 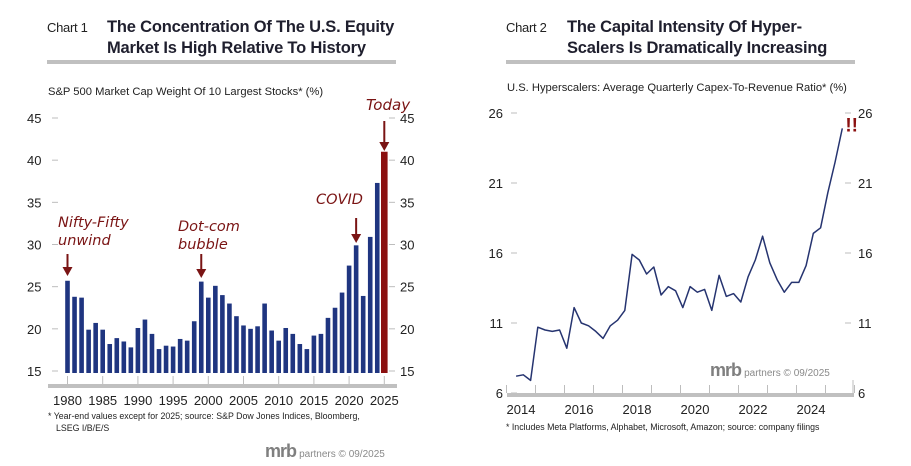 What do you see at coordinates (496, 253) in the screenshot?
I see `y-tick-label-left: 16` at bounding box center [496, 253].